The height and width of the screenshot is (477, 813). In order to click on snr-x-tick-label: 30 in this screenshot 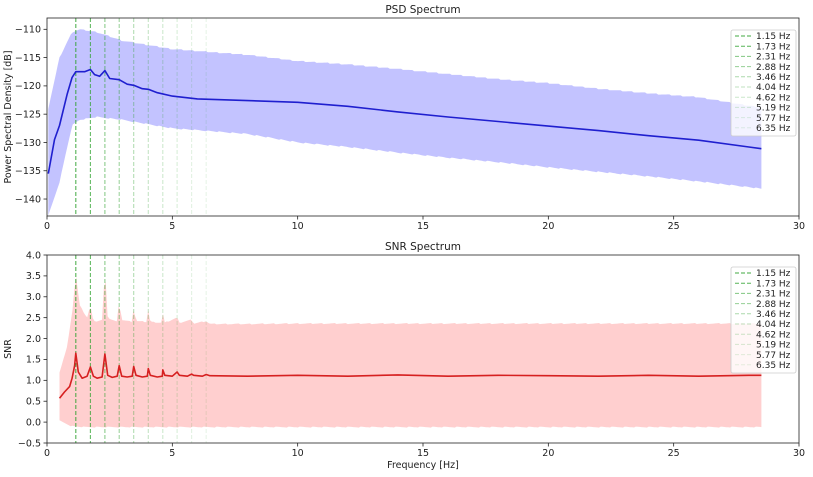, I will do `click(799, 453)`.